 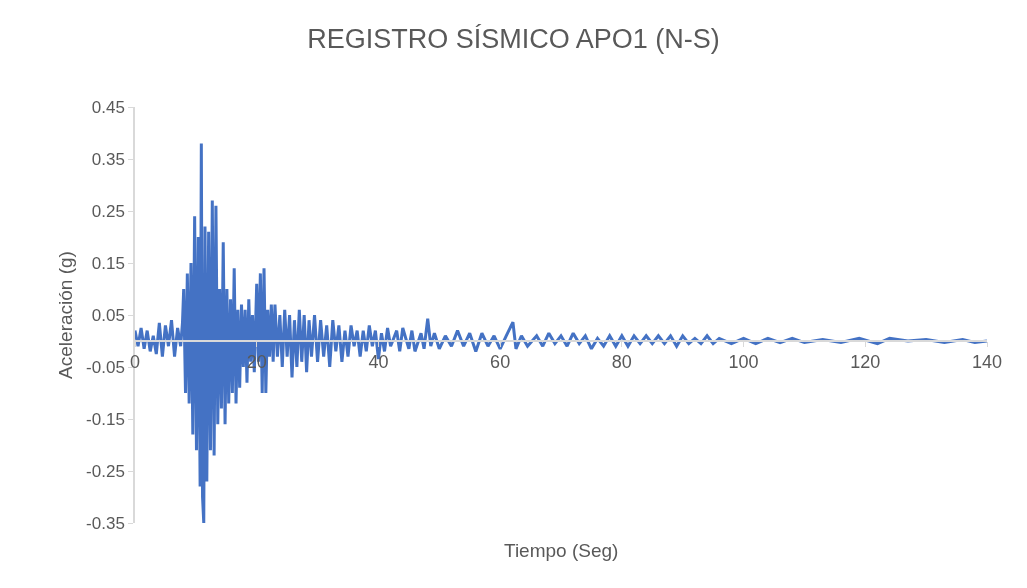 What do you see at coordinates (135, 362) in the screenshot?
I see `x-tick-label: 0` at bounding box center [135, 362].